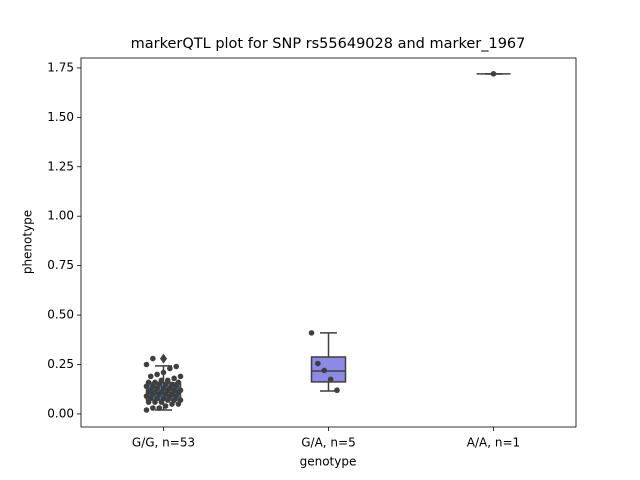 This screenshot has height=480, width=640. What do you see at coordinates (60, 67) in the screenshot?
I see `y-tick-label: 1.75` at bounding box center [60, 67].